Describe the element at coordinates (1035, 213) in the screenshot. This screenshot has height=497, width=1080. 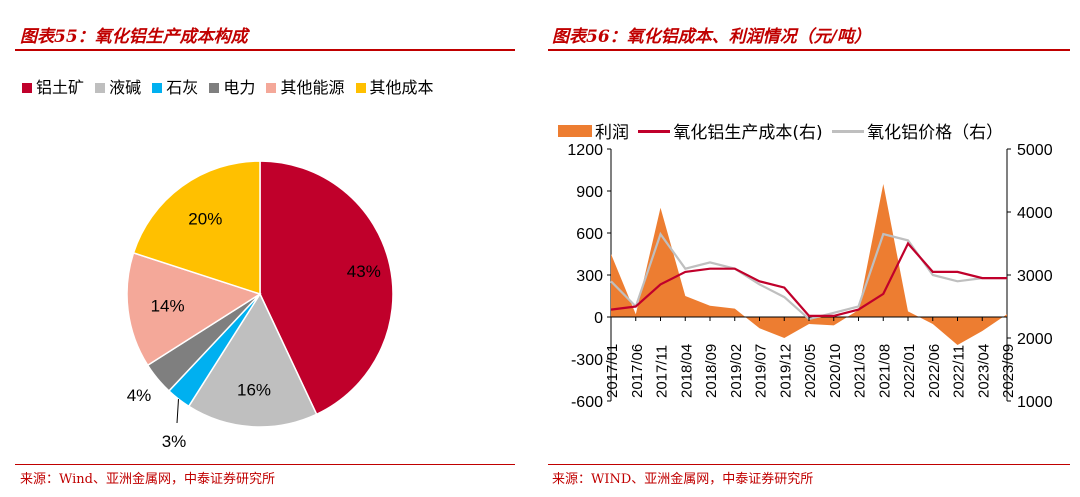
I see `y-tick-label-right: 4000` at that location.